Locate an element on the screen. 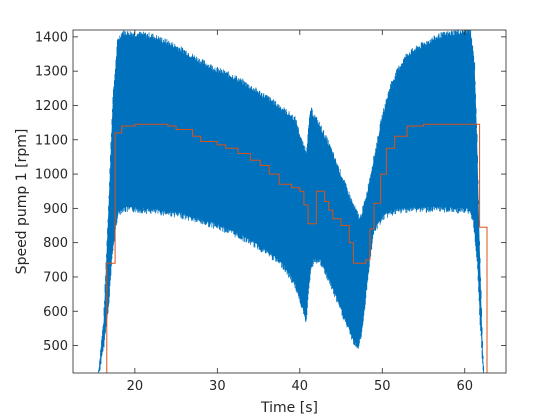  x-tick-label: 60 is located at coordinates (464, 386).